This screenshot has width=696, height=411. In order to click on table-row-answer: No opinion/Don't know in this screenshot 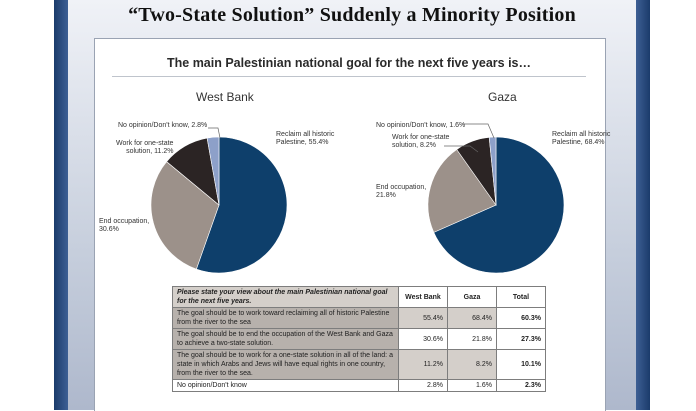, I will do `click(285, 385)`.